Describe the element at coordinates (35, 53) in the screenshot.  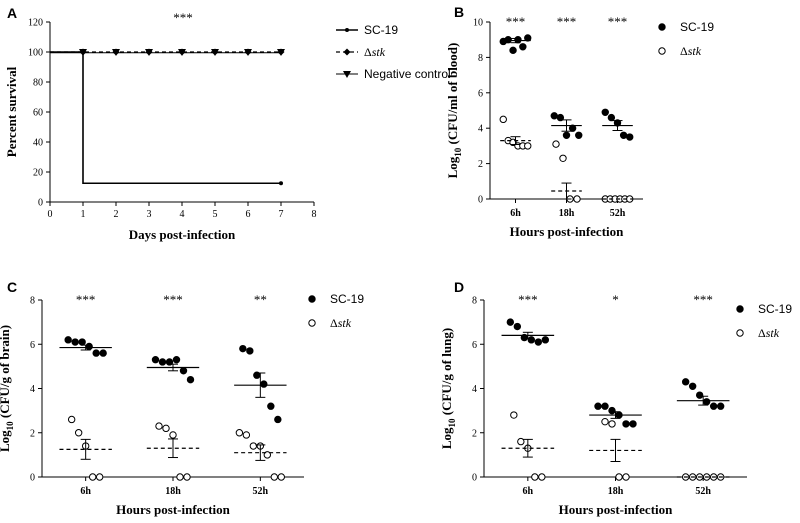
I see `y-tick-label: 100` at that location.